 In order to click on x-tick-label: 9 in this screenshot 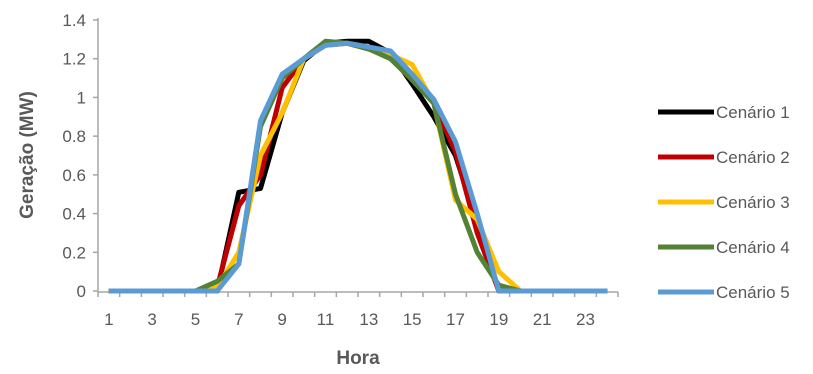, I will do `click(281, 319)`.